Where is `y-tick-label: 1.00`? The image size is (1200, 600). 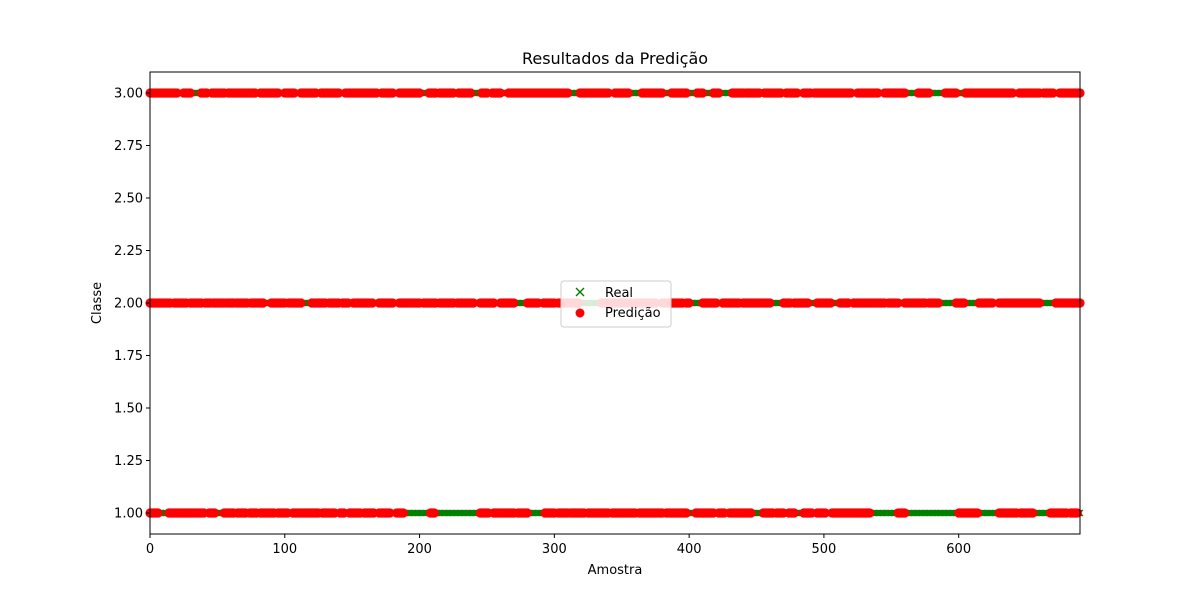 y-tick-label: 1.00 is located at coordinates (128, 514).